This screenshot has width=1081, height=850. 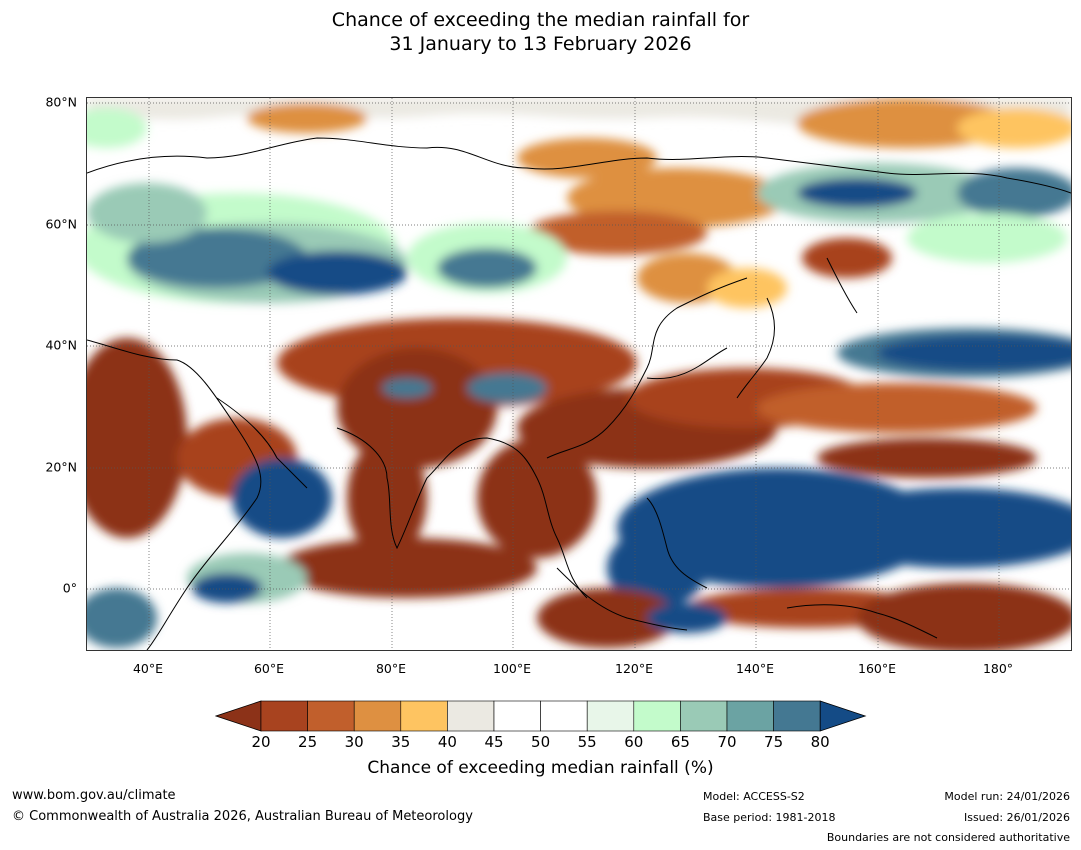 What do you see at coordinates (512, 668) in the screenshot?
I see `lon-label-100e: 100°E` at bounding box center [512, 668].